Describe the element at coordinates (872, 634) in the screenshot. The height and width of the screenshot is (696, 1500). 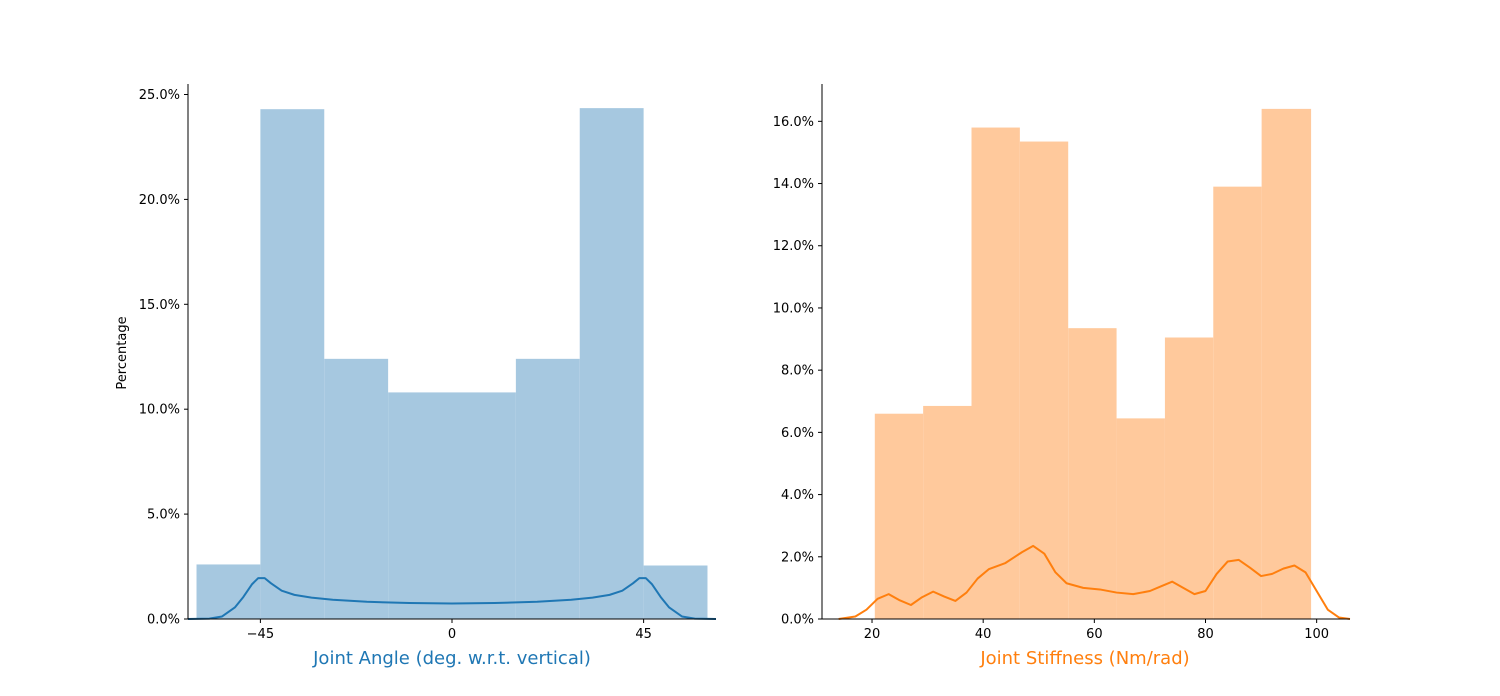
I see `joint-stiffness-x-tick-label: 20` at that location.